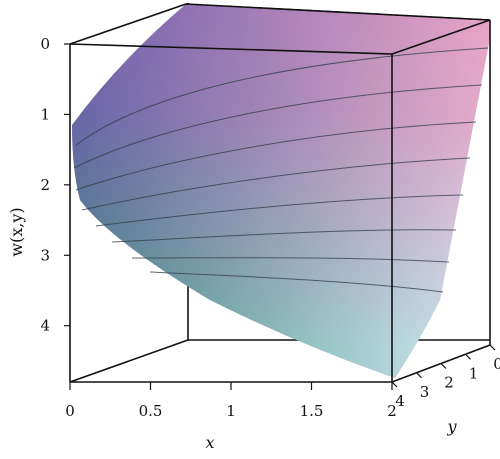  I want to click on y-tick-label: 0, so click(496, 364).